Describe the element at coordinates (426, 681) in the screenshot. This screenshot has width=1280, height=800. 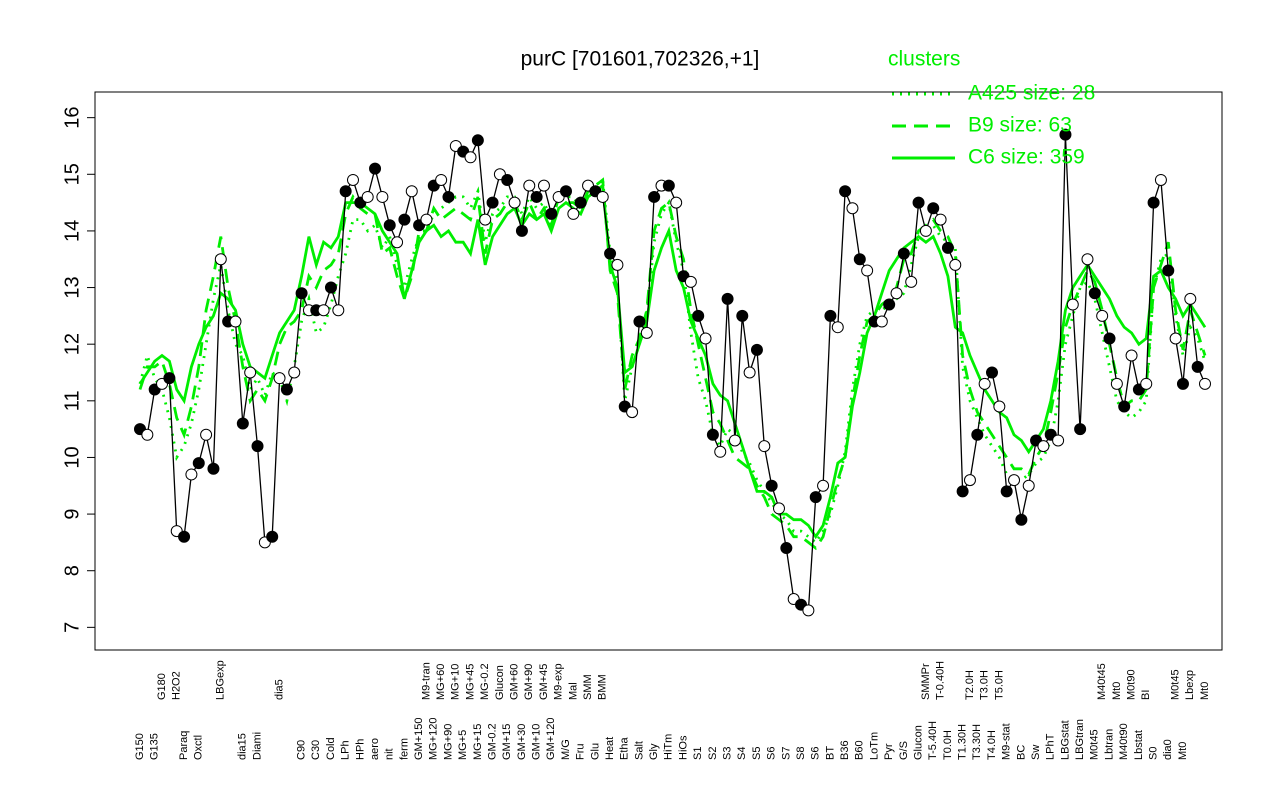
I see `x-tick-label: M9-tran` at that location.